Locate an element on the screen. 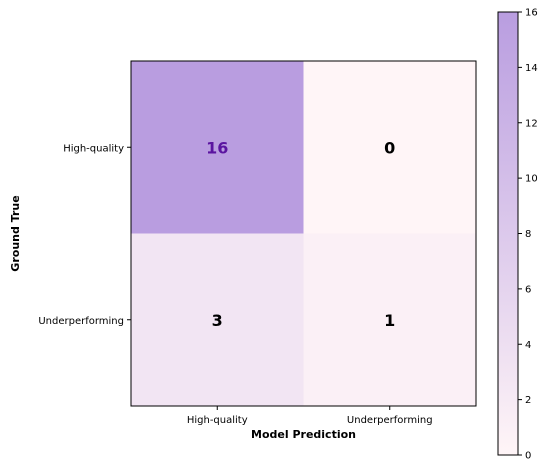 This screenshot has height=472, width=550. x-axis-ticks: High-quality Underperforming is located at coordinates (310, 416).